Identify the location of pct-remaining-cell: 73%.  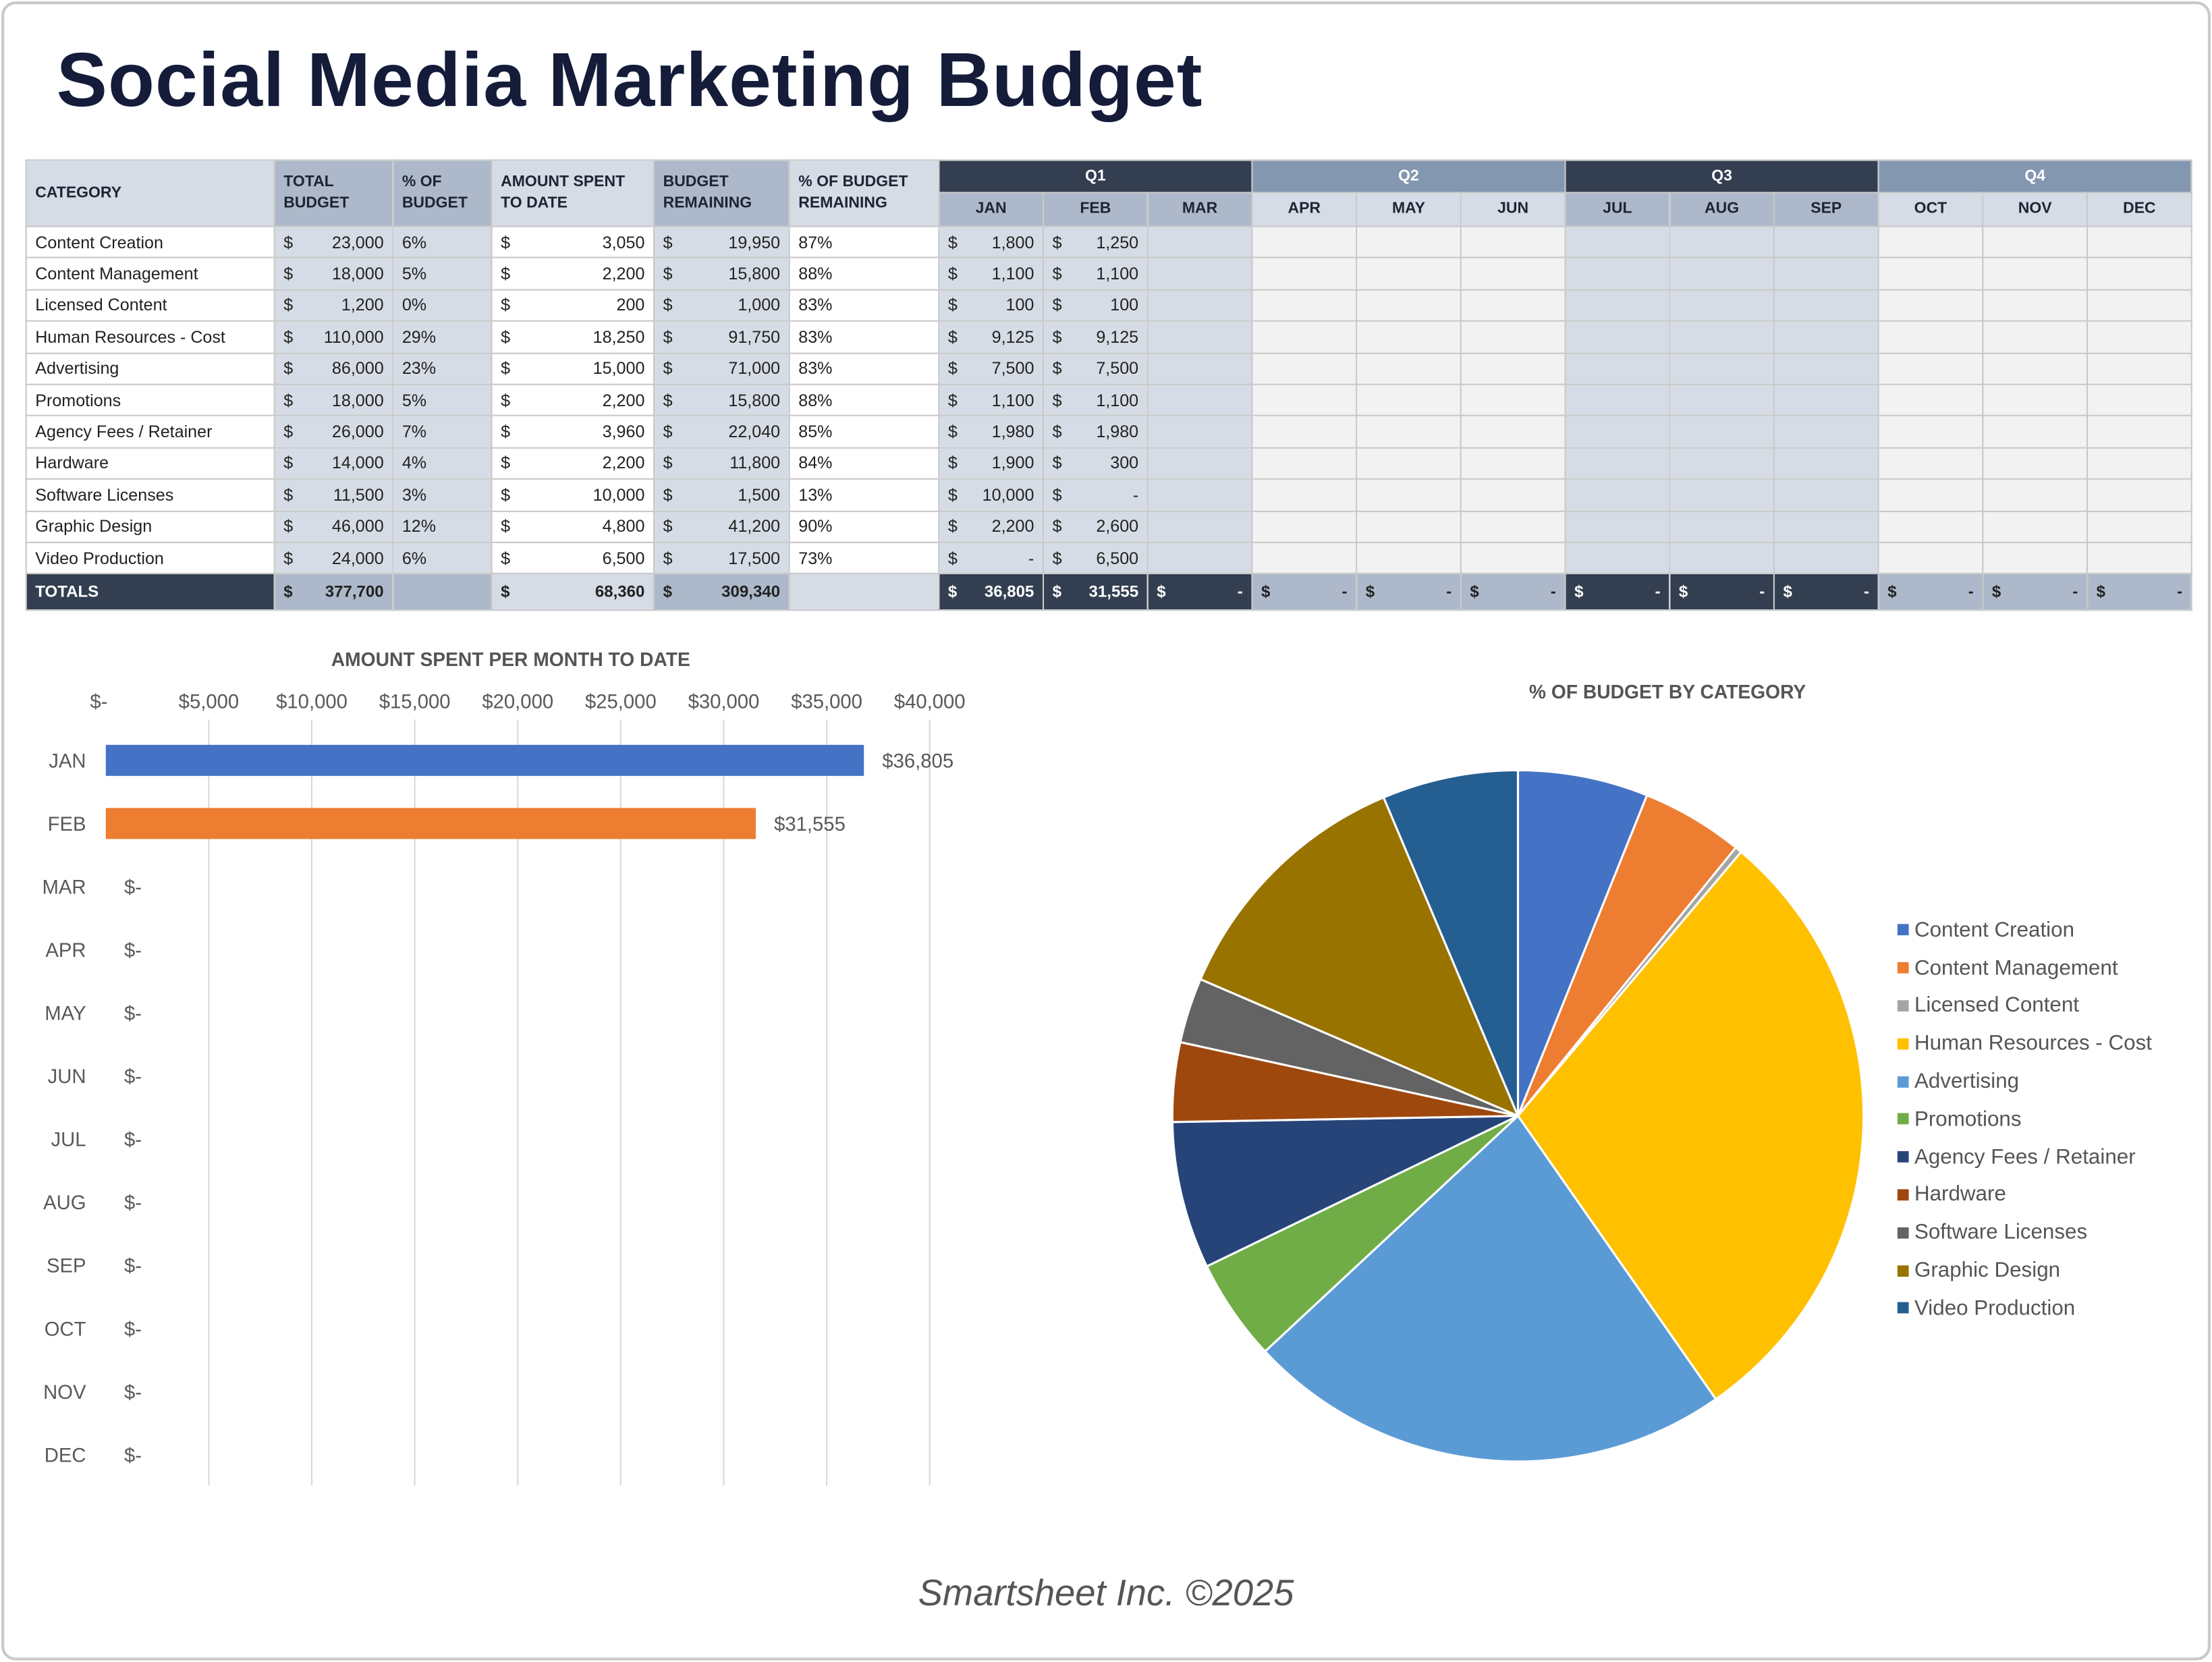
(864, 558).